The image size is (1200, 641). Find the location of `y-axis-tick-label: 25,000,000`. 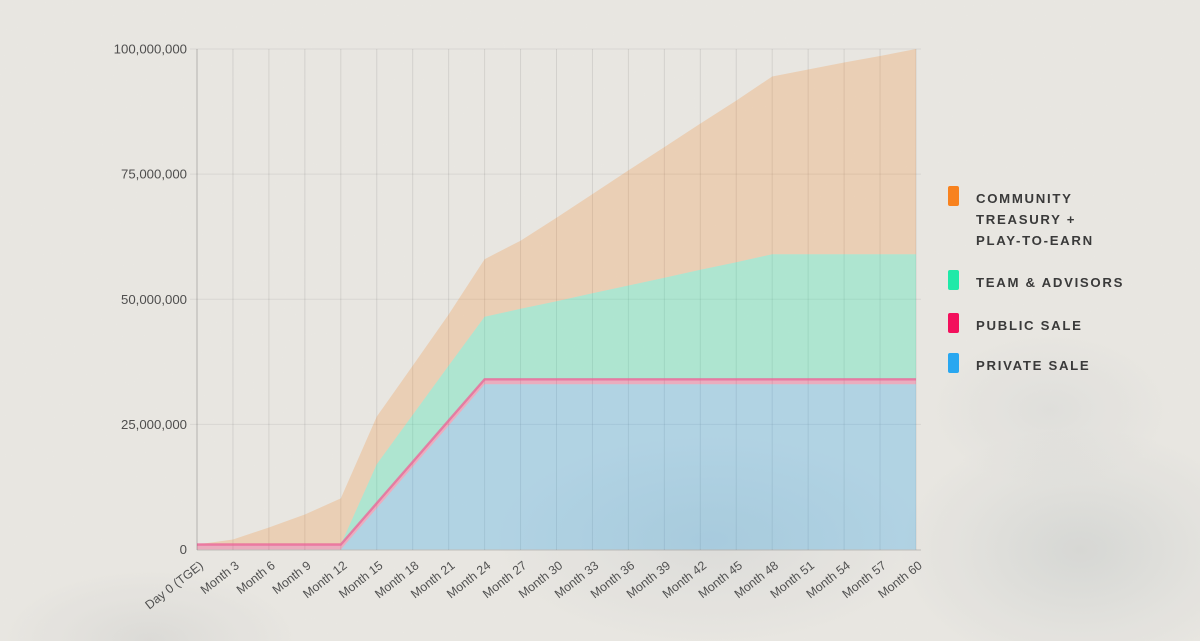

y-axis-tick-label: 25,000,000 is located at coordinates (154, 424).